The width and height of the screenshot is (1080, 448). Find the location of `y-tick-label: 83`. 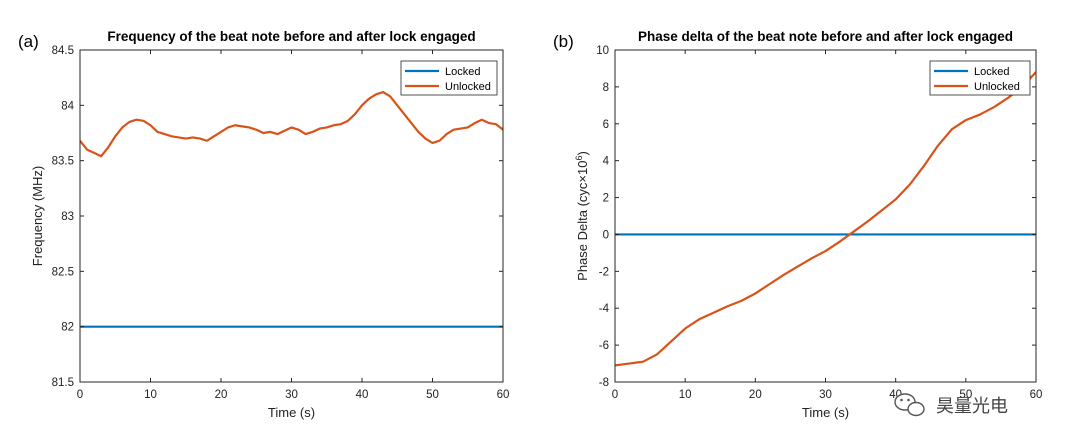

y-tick-label: 83 is located at coordinates (67, 217).